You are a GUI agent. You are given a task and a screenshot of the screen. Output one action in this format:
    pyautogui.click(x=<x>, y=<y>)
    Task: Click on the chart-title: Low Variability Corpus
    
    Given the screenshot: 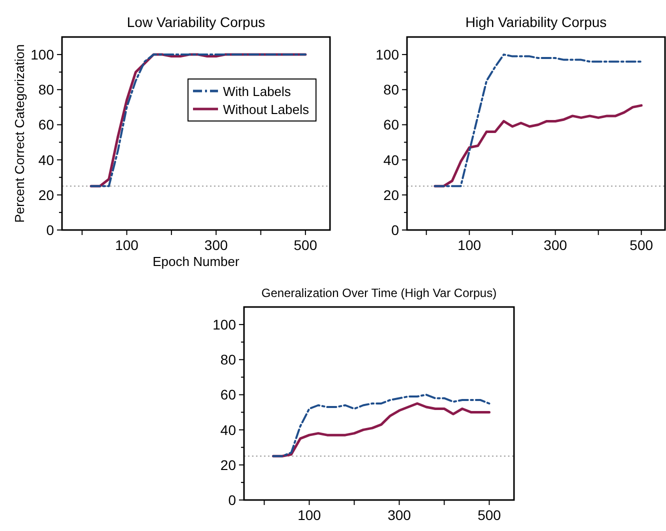 What is the action you would take?
    pyautogui.click(x=196, y=22)
    